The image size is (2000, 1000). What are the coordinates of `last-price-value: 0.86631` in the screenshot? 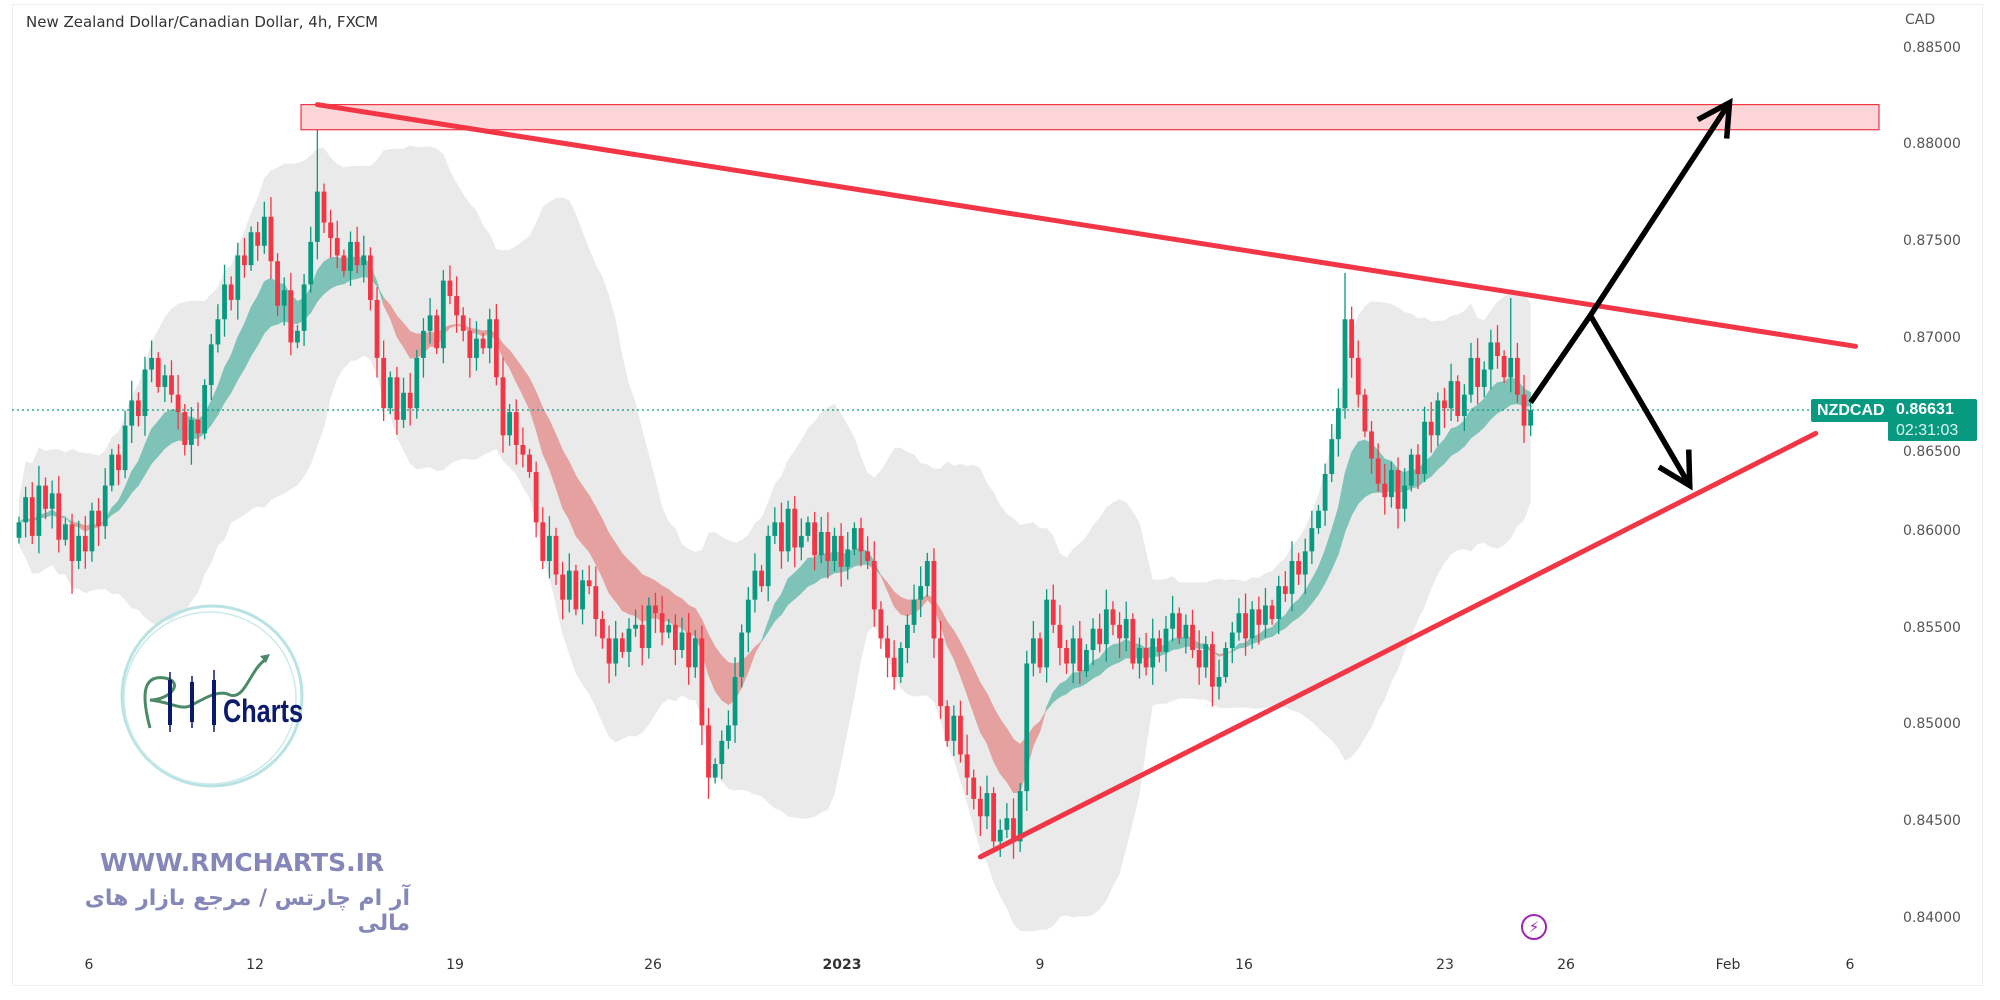 It's located at (1925, 409).